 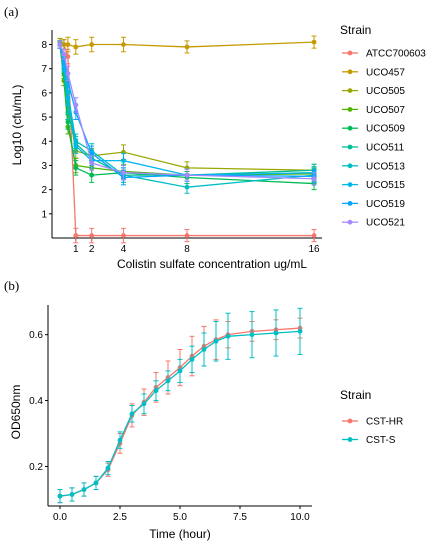 What do you see at coordinates (36, 335) in the screenshot?
I see `panel-b-y-tick-label: 0.6` at bounding box center [36, 335].